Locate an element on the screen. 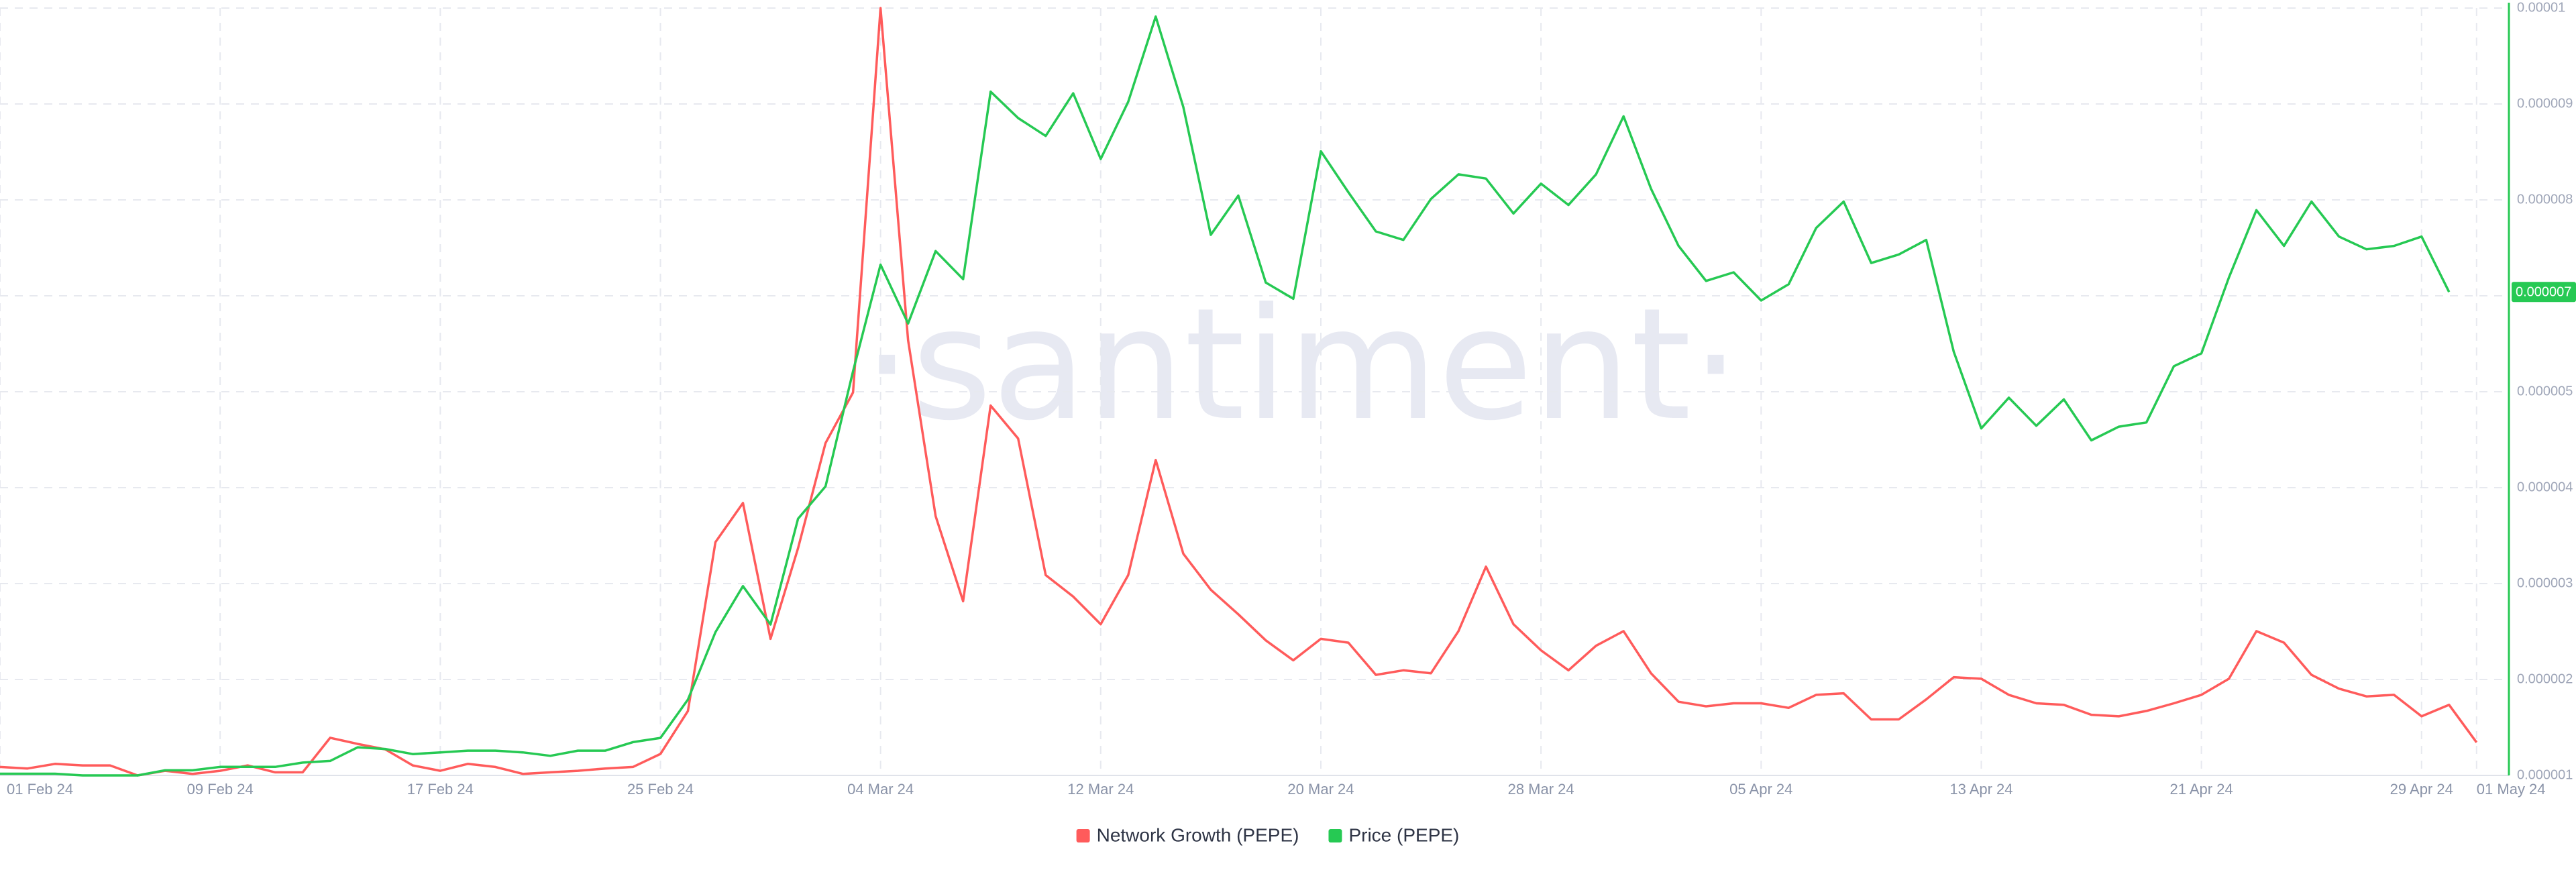  y2-tick-label: 0.000003 is located at coordinates (2545, 583).